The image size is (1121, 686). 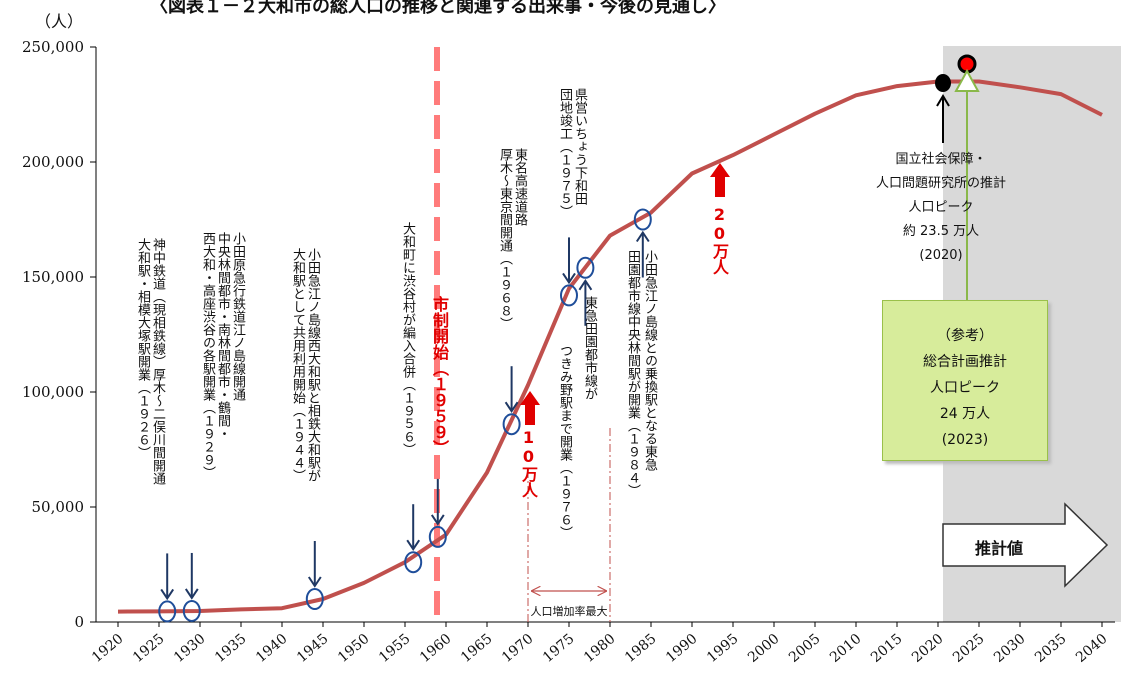 What do you see at coordinates (157, 361) in the screenshot?
I see `event-1926-b: 神中鉄道（現相鉄線）厚木～二俣川間開通` at bounding box center [157, 361].